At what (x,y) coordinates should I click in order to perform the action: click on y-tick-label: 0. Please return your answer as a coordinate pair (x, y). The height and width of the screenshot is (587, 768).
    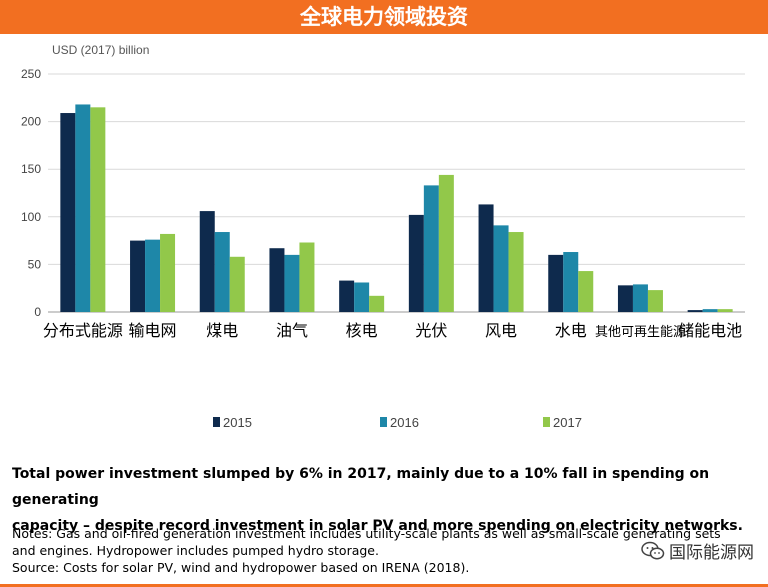
    Looking at the image, I should click on (37, 312).